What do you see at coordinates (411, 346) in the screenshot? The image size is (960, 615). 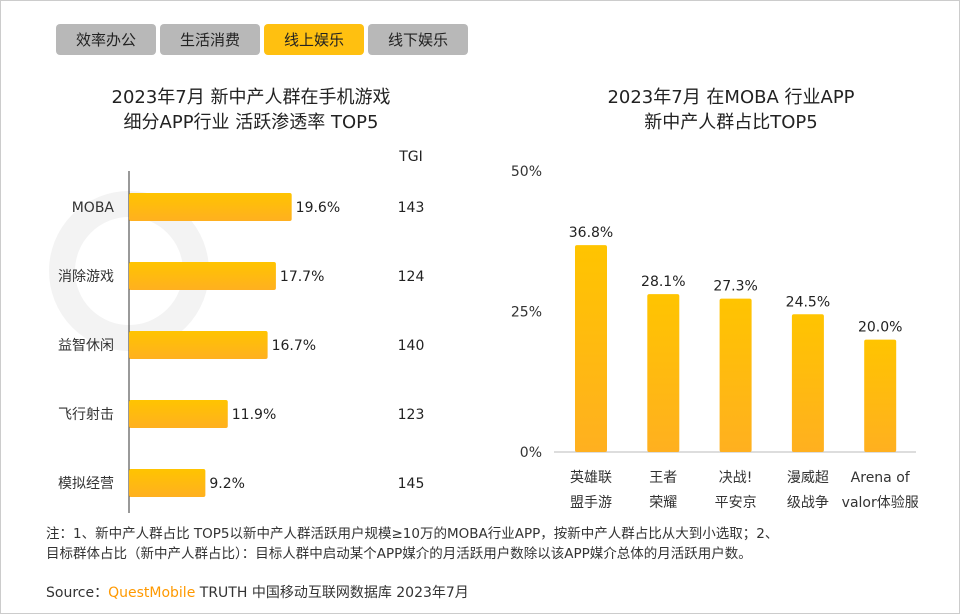 I see `tgi-value: 140` at bounding box center [411, 346].